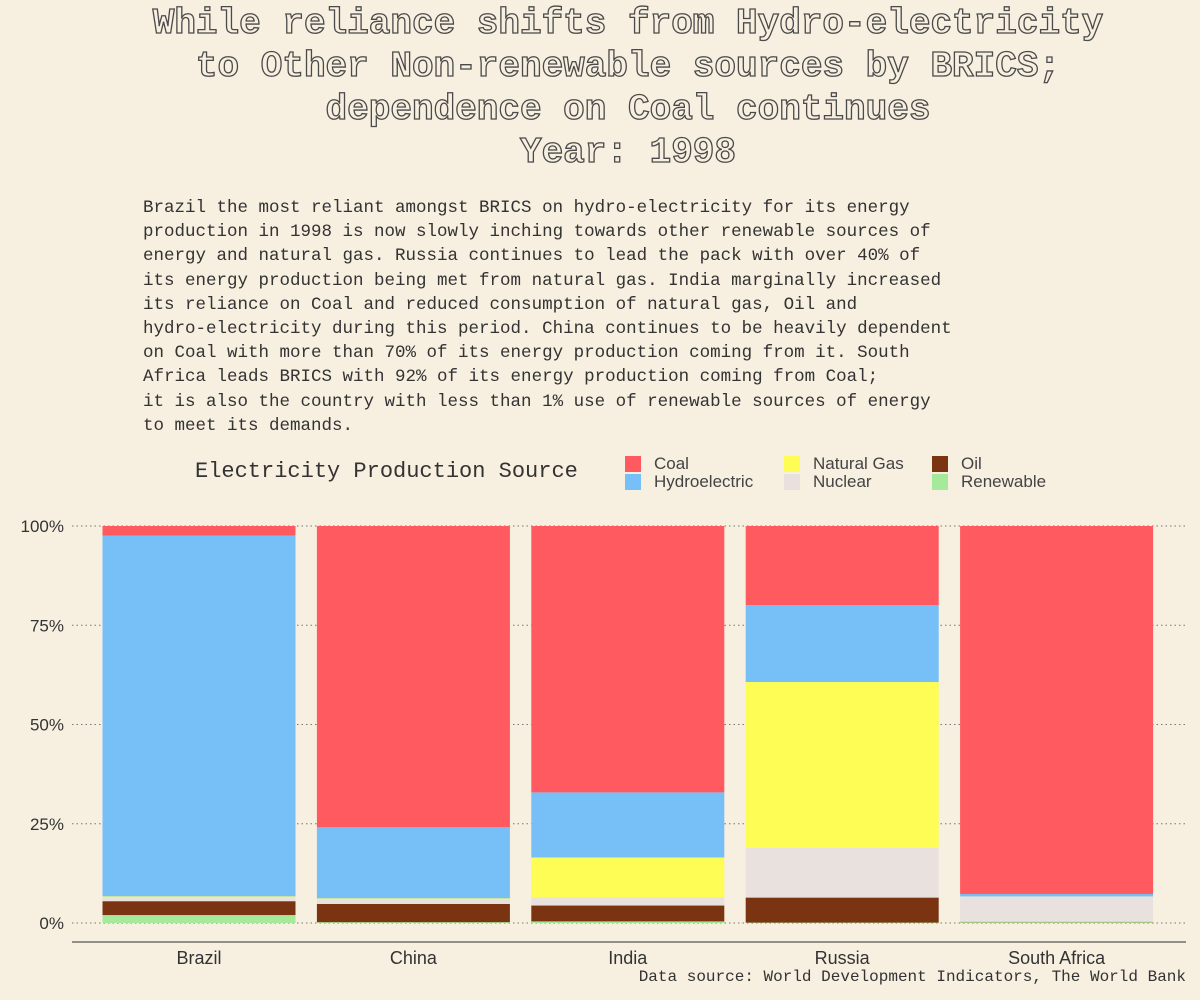 Image resolution: width=1200 pixels, height=1000 pixels. I want to click on legend-label-nuclear: Nuclear, so click(842, 481).